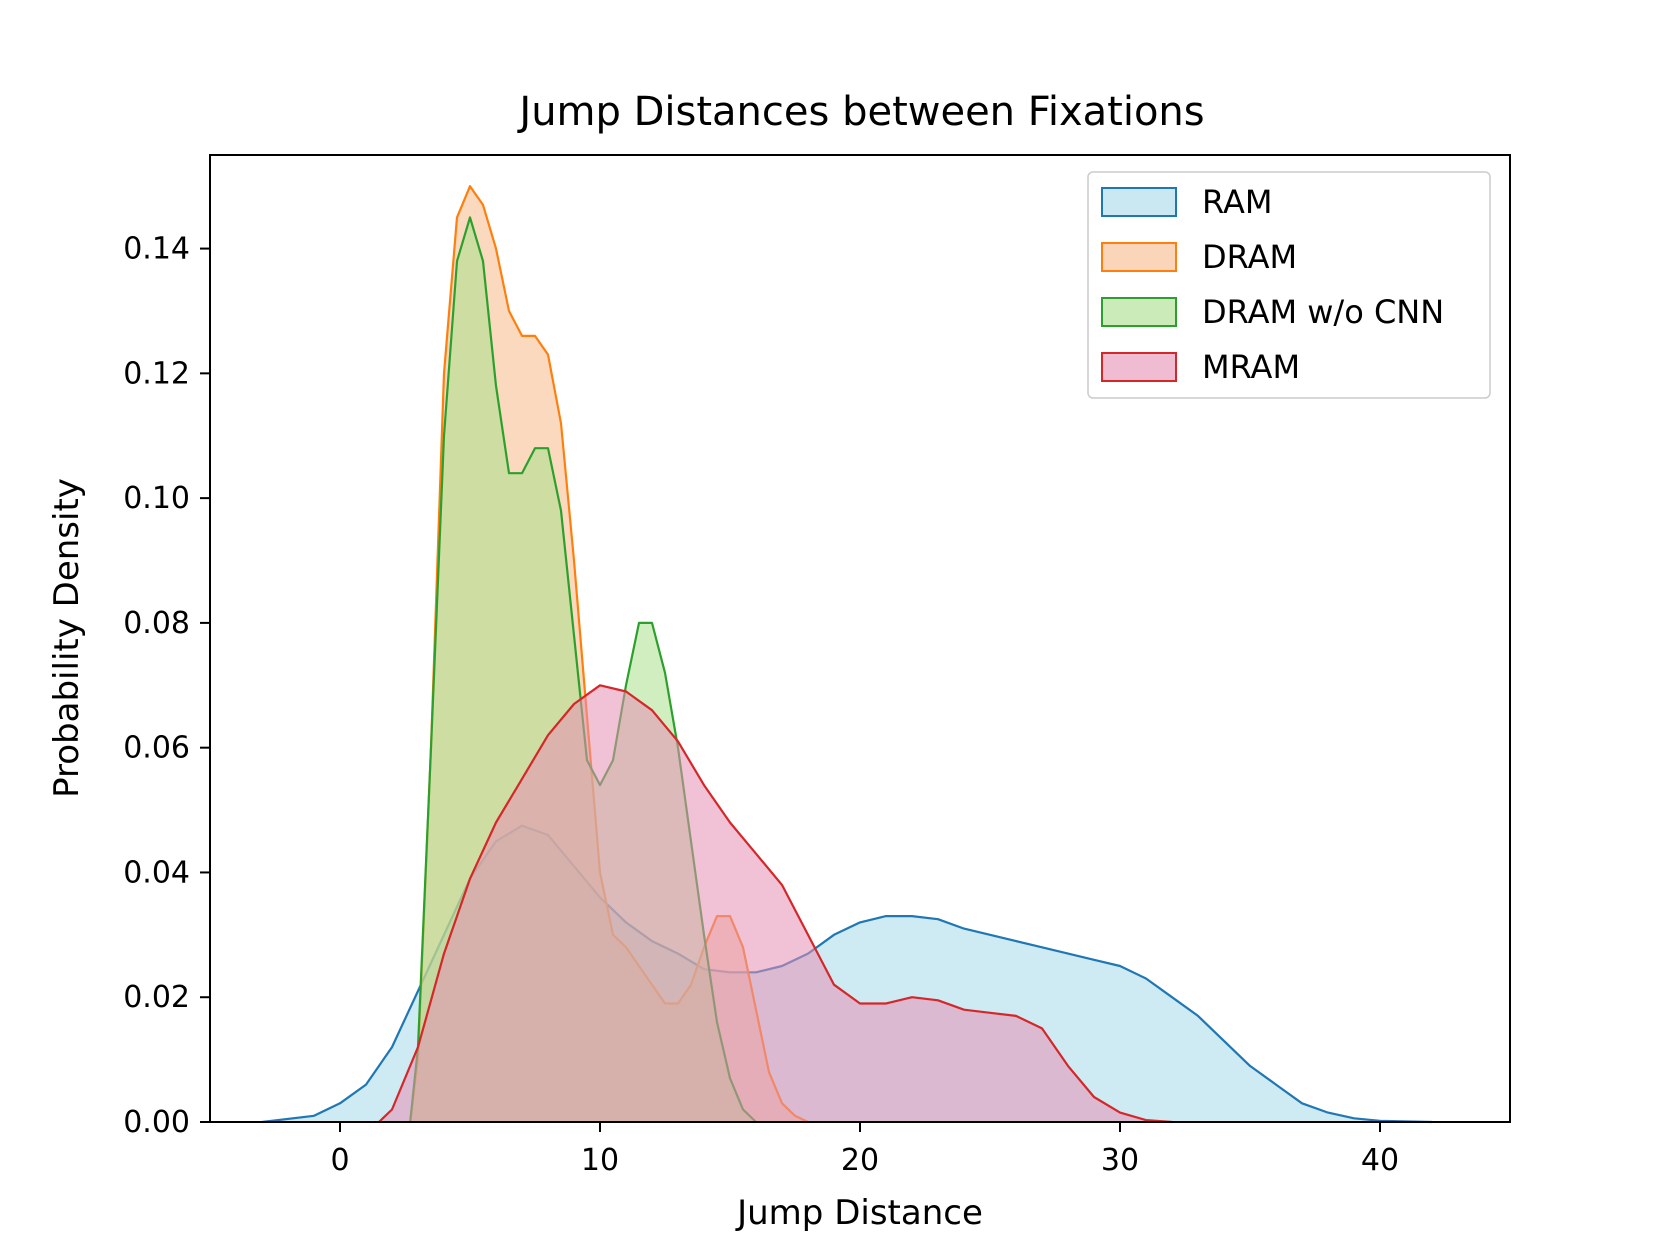  I want to click on legend-label-mram: MRAM, so click(1251, 367).